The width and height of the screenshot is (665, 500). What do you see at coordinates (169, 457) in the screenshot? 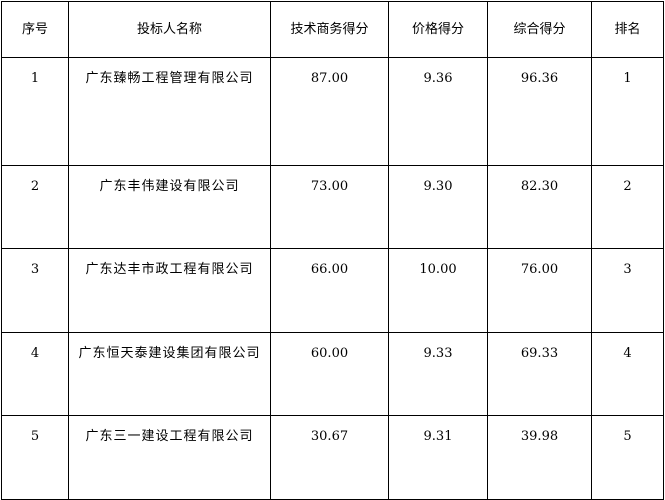
I see `cell-name: 广东三一建设工程有限公司` at bounding box center [169, 457].